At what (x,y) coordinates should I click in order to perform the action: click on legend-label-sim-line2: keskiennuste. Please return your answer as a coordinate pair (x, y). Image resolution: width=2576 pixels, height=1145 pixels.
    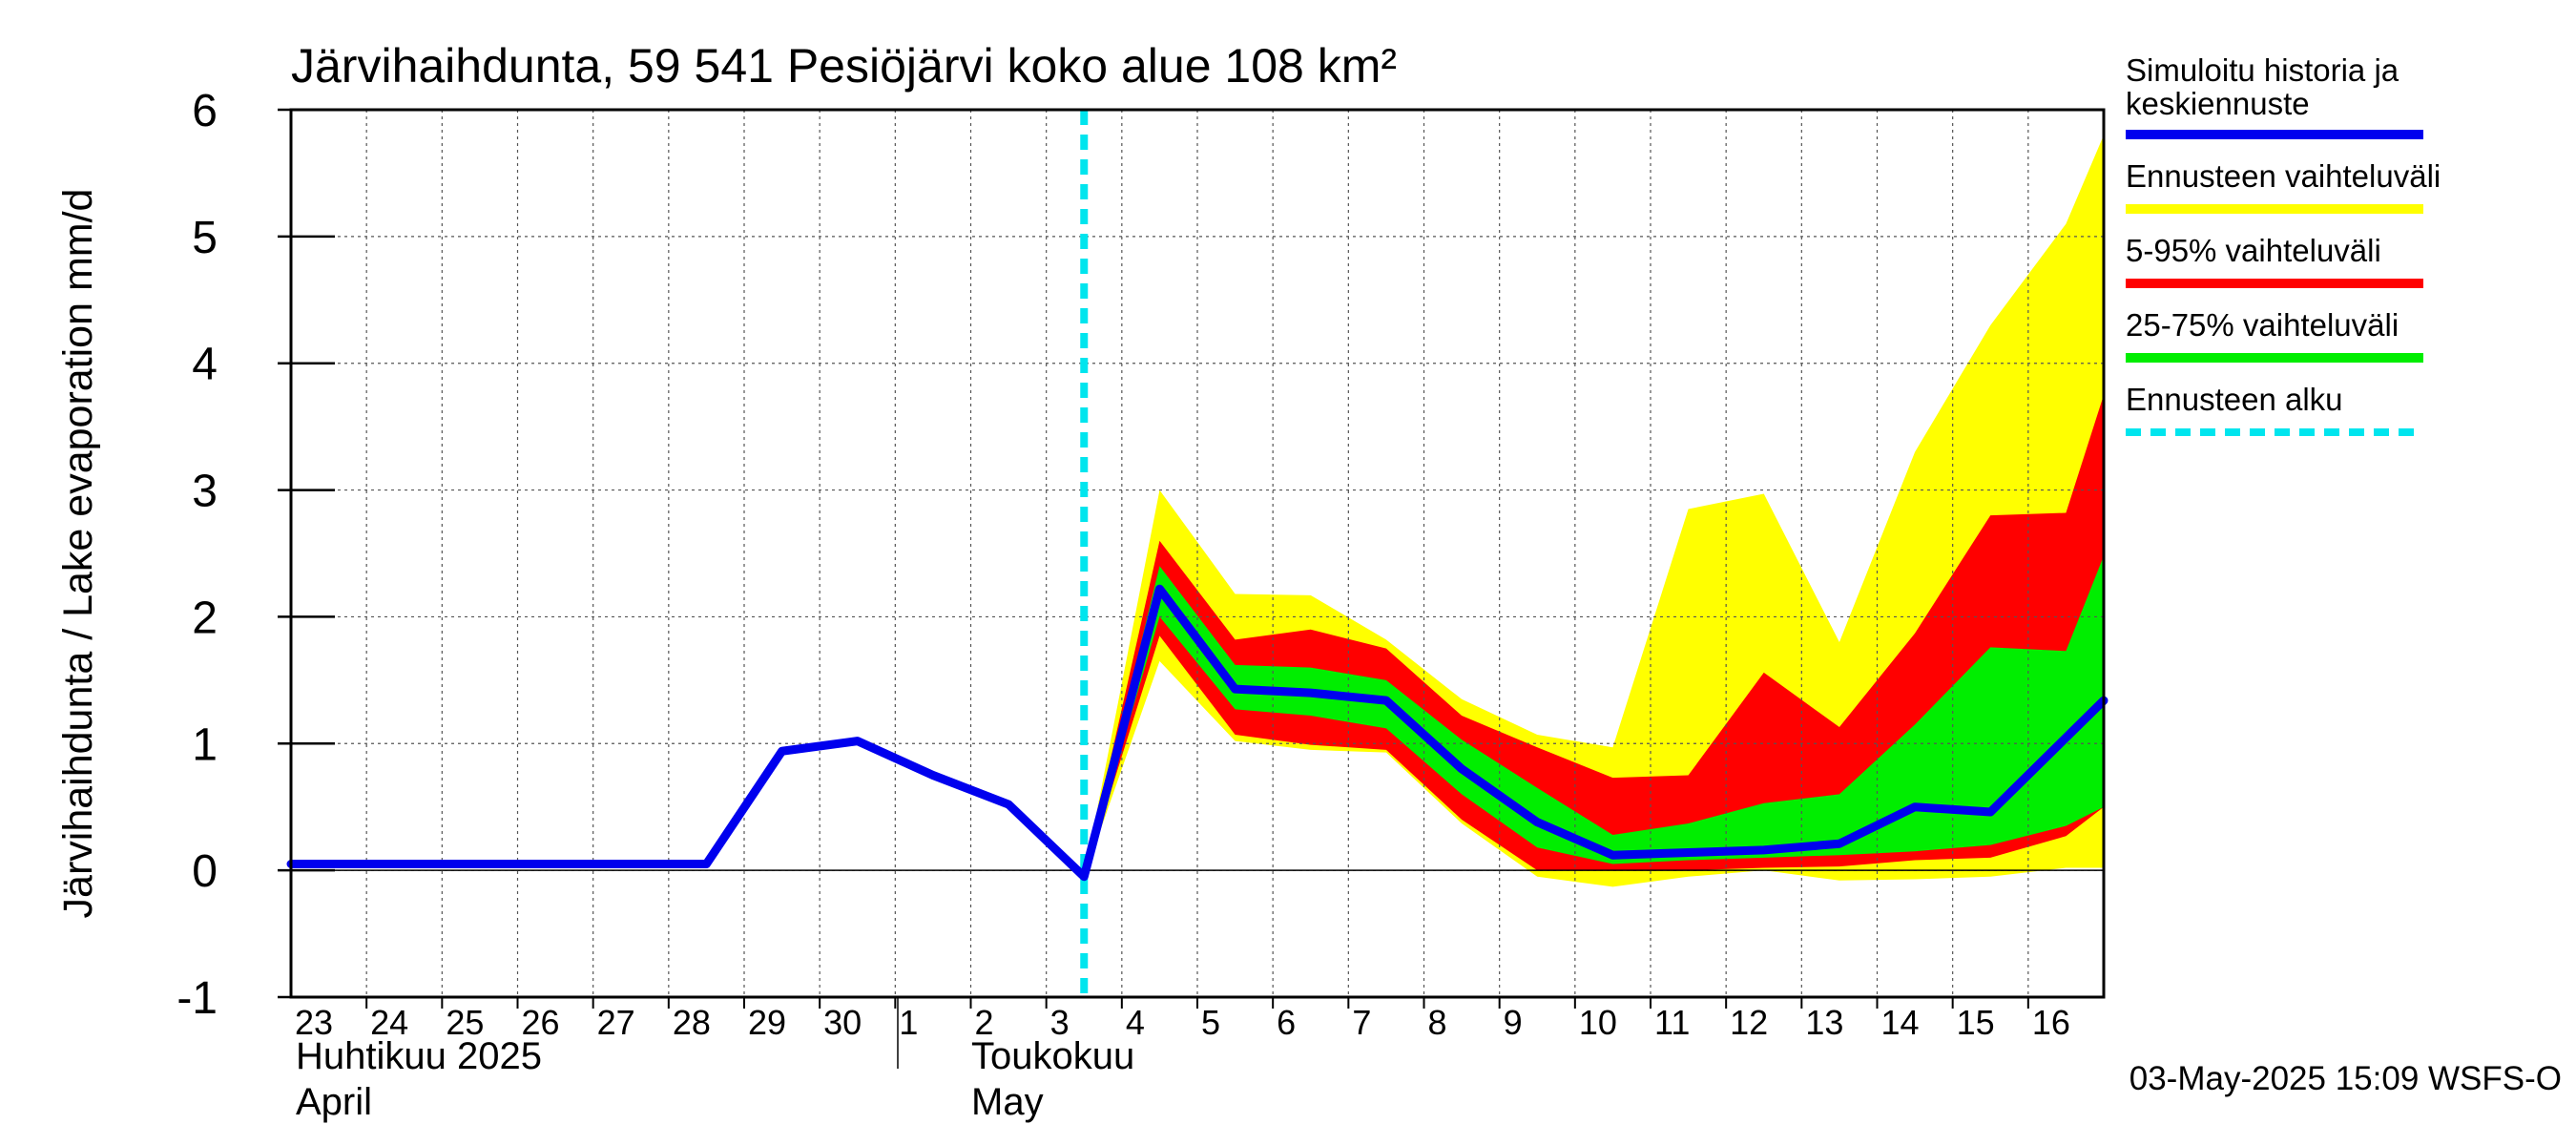
    Looking at the image, I should click on (2218, 103).